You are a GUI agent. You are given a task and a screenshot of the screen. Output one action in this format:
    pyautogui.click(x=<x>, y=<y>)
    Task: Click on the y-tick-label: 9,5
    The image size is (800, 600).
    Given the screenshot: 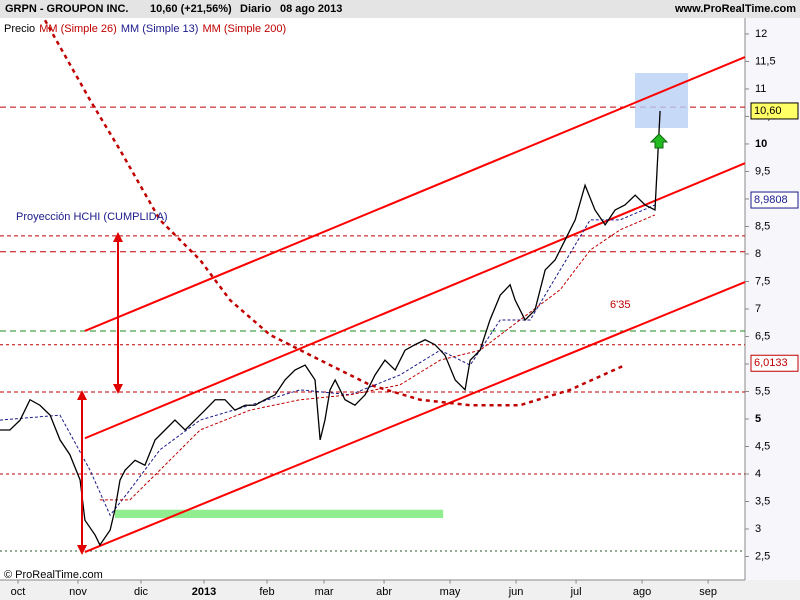 What is the action you would take?
    pyautogui.click(x=762, y=171)
    